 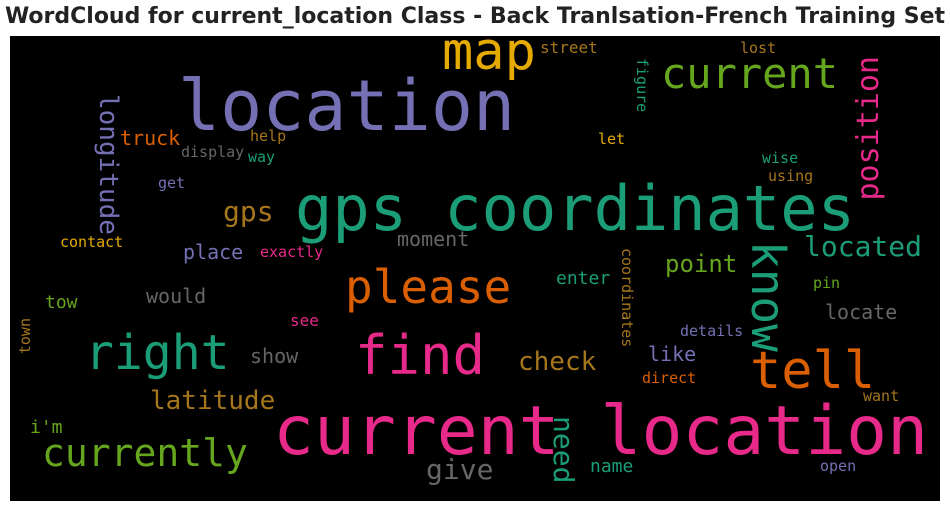 I want to click on word-lost: lost, so click(x=758, y=48).